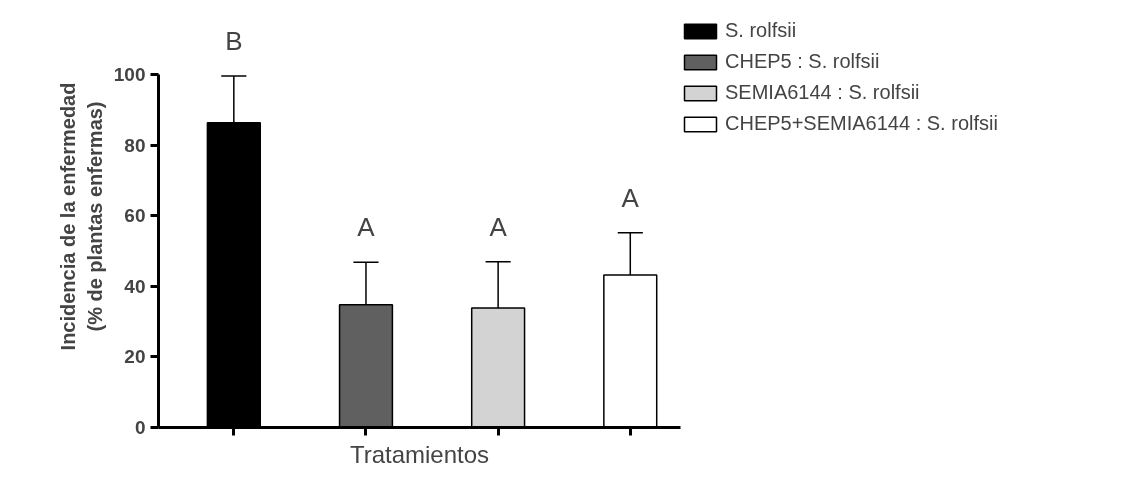 This screenshot has height=483, width=1137. I want to click on y-axis-title: Incidencia de la enfermedad (% de plantas enfermas), so click(81, 216).